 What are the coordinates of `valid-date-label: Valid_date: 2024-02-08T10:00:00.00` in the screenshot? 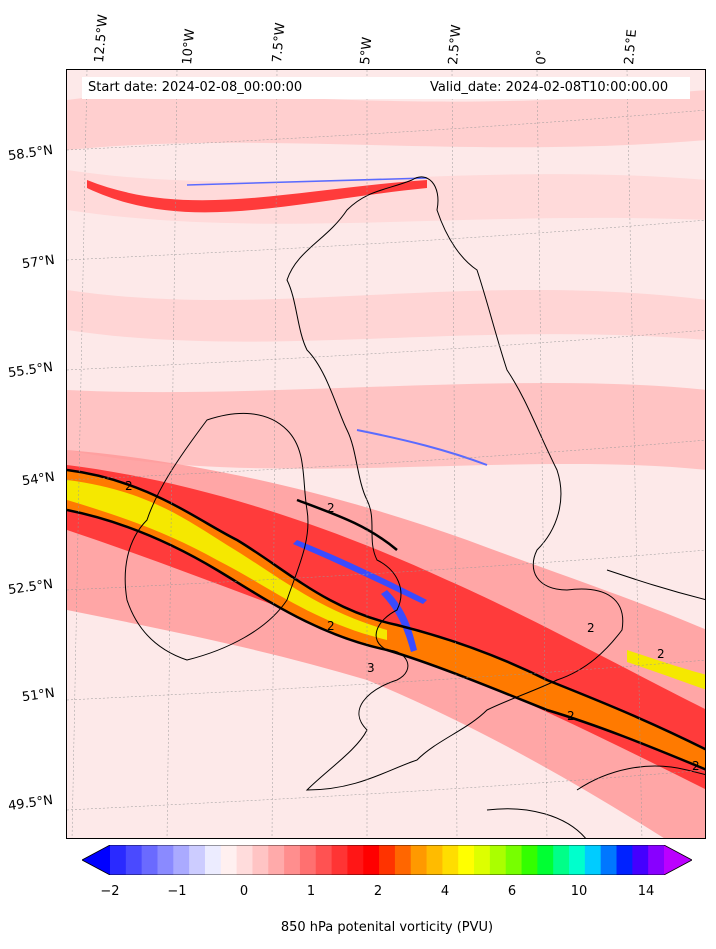 It's located at (549, 87).